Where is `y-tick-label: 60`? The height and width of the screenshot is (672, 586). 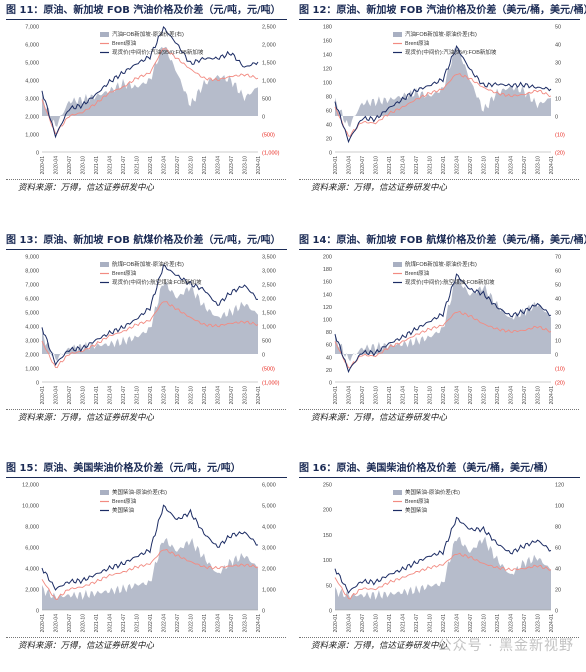
y-tick-label: 60 is located at coordinates (329, 112).